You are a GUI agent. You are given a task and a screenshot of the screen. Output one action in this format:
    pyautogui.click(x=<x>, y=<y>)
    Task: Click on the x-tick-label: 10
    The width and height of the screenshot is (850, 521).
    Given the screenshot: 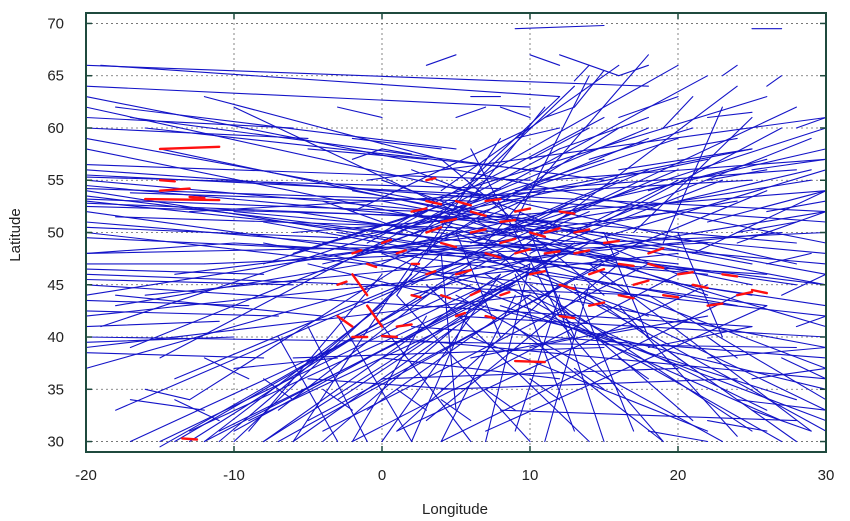 What is the action you would take?
    pyautogui.click(x=530, y=475)
    